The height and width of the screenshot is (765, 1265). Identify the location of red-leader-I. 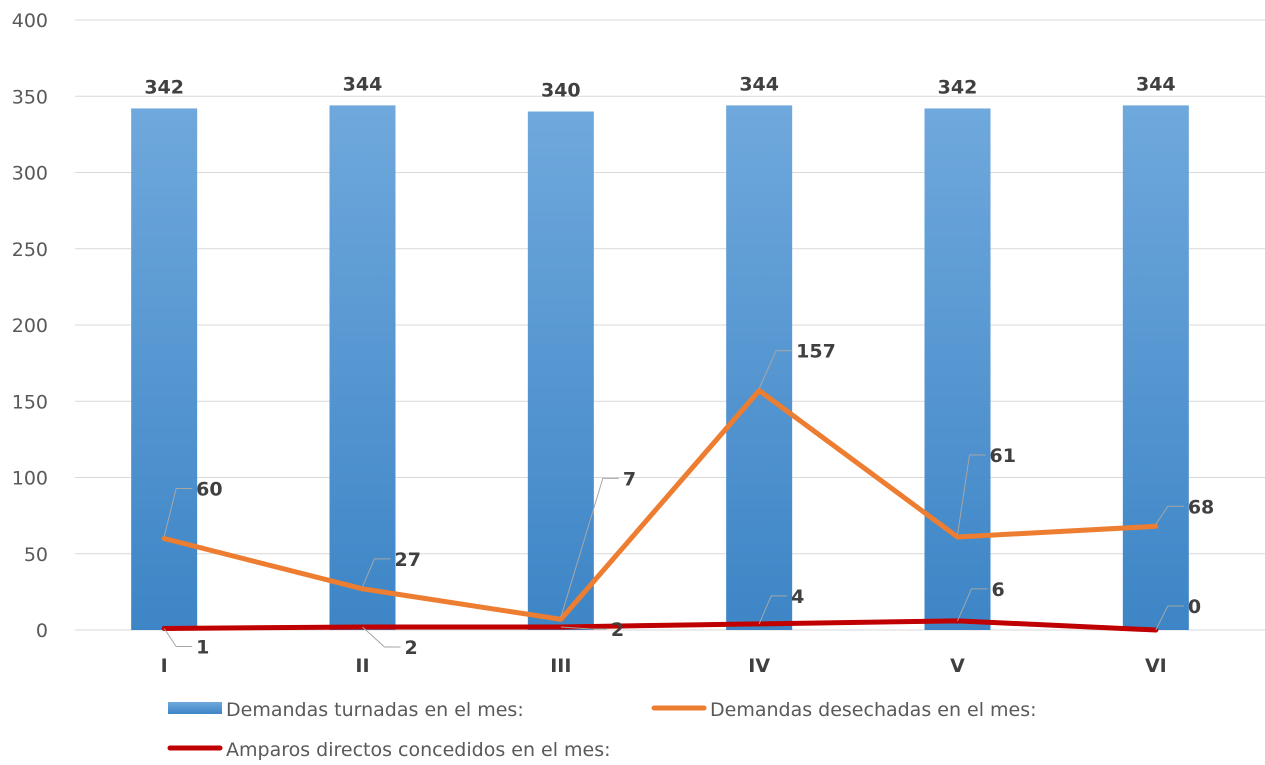
(178, 637).